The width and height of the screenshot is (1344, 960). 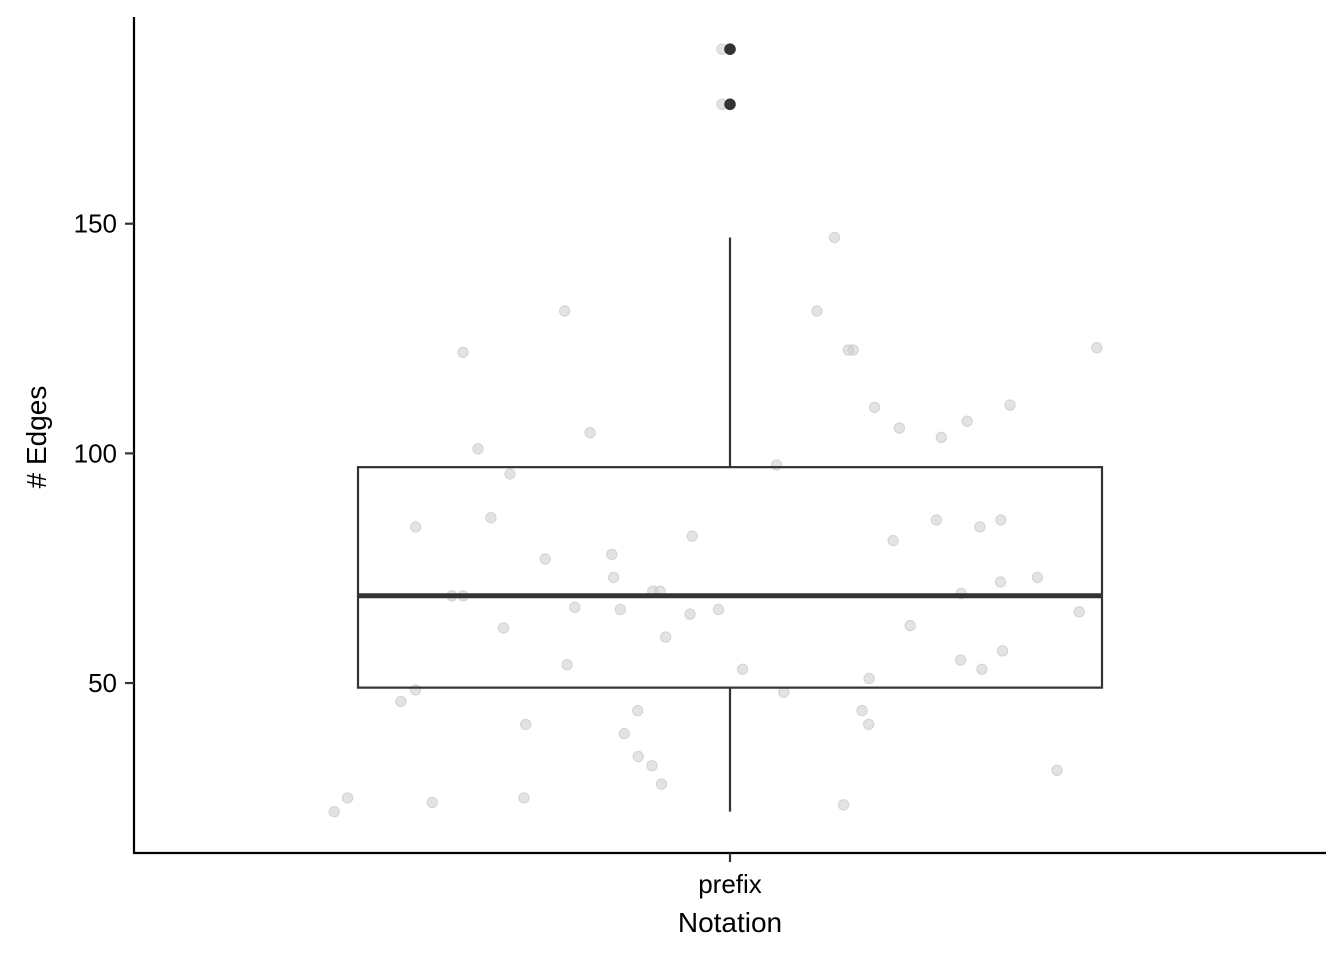 What do you see at coordinates (95, 453) in the screenshot?
I see `y-tick-label: 100` at bounding box center [95, 453].